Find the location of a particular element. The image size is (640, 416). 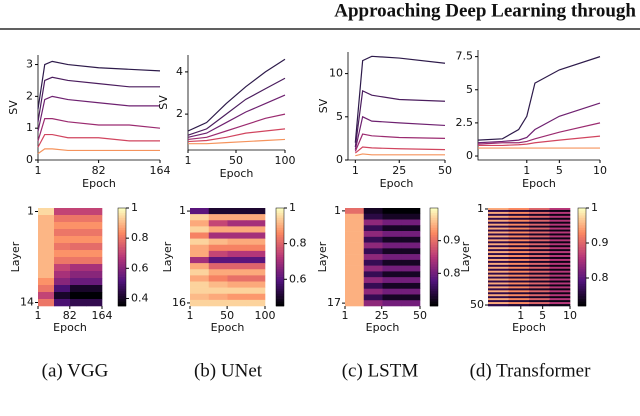

x-tick-label: 1 is located at coordinates (38, 170).